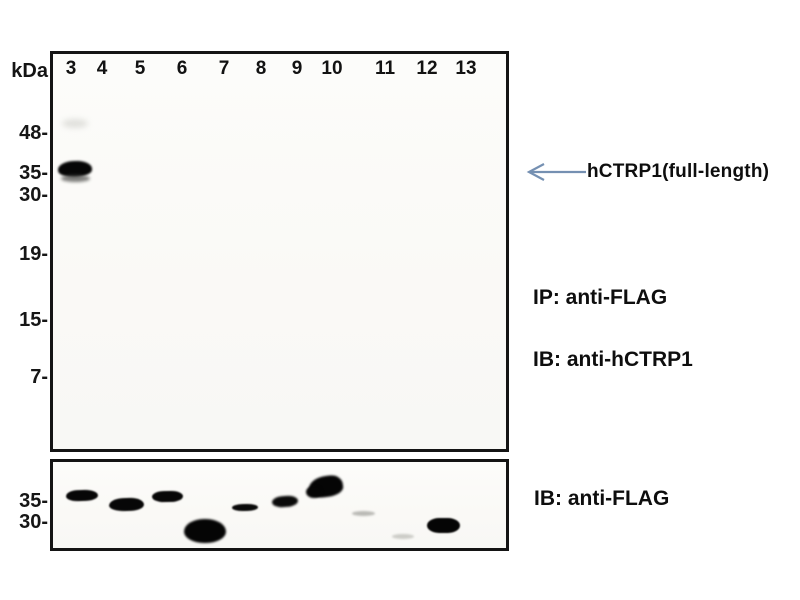 The width and height of the screenshot is (800, 600). I want to click on left-arrow-icon, so click(556, 172).